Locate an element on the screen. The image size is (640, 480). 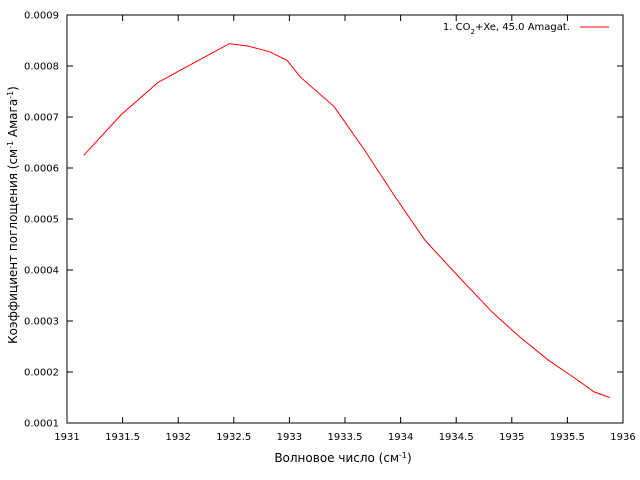
y-tick-label: 0.0006 is located at coordinates (41, 169).